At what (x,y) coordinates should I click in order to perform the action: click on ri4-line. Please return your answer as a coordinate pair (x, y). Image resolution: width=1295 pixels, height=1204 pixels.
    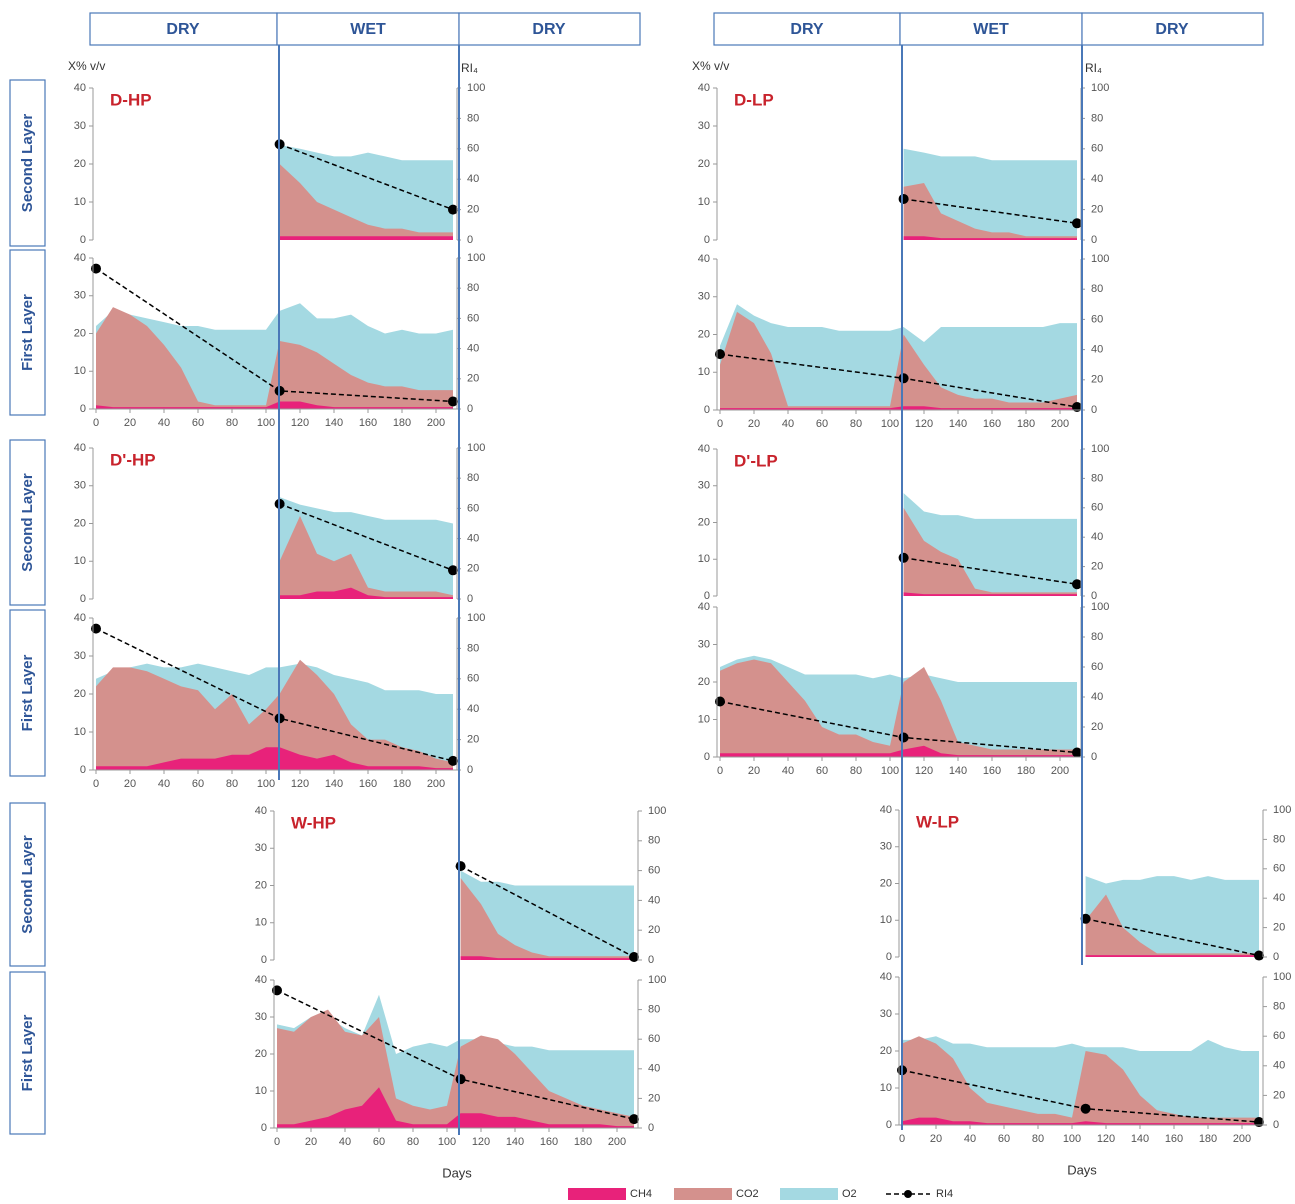
    Looking at the image, I should click on (366, 177).